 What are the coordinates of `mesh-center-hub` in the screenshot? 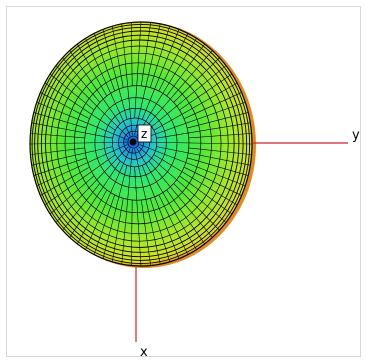 It's located at (133, 142).